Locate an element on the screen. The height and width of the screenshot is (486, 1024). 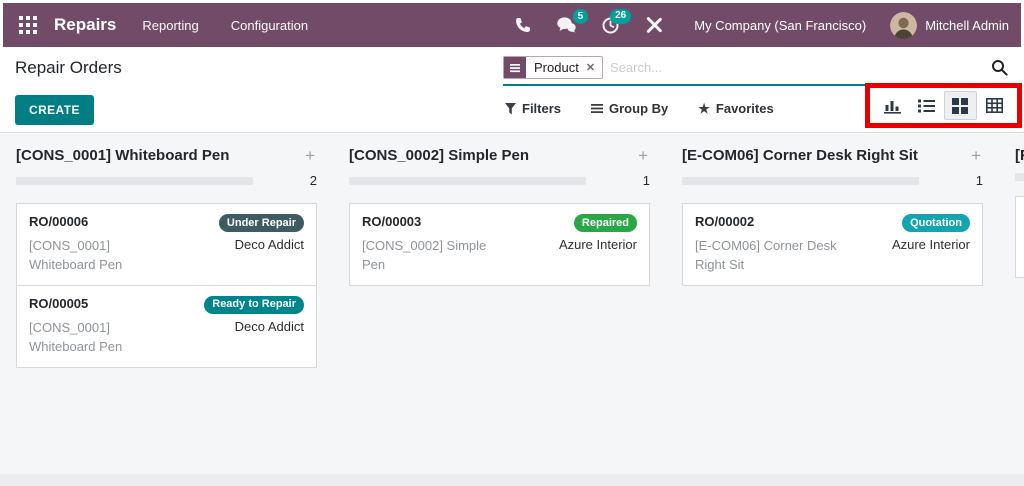
search-icon is located at coordinates (1000, 68).